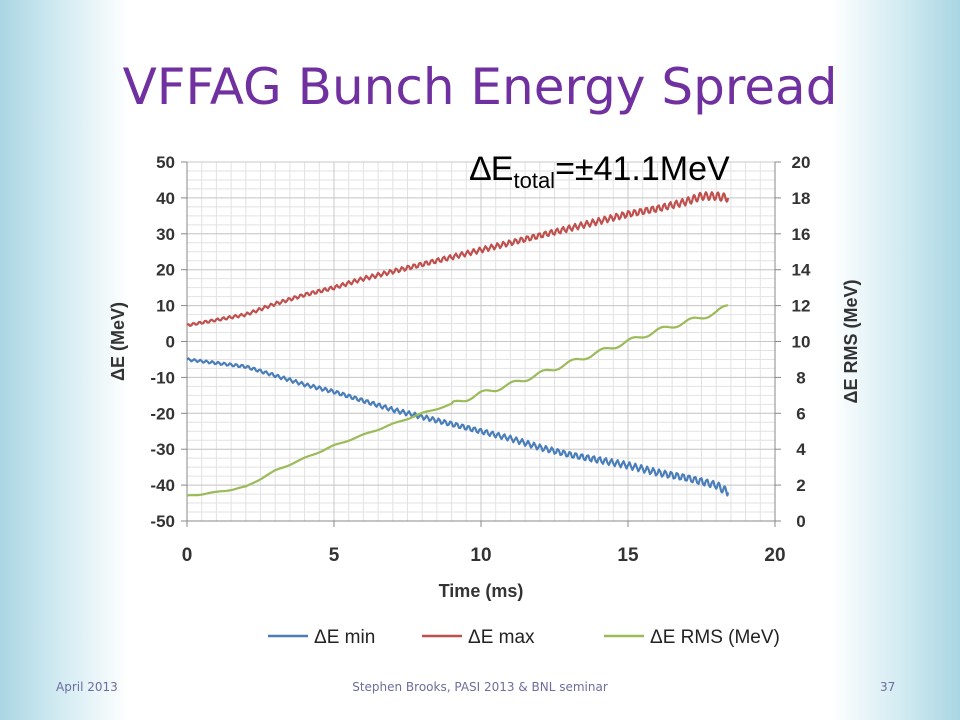  I want to click on y2-tick-label: 0, so click(800, 521).